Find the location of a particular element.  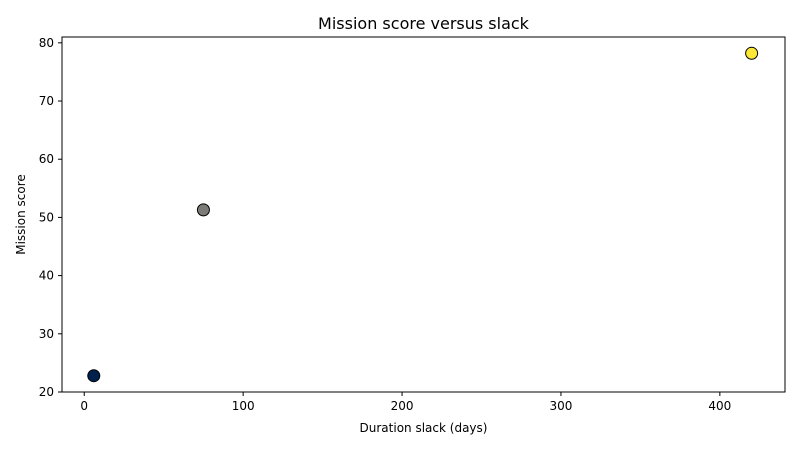

y-tick-label: 70 is located at coordinates (46, 101).